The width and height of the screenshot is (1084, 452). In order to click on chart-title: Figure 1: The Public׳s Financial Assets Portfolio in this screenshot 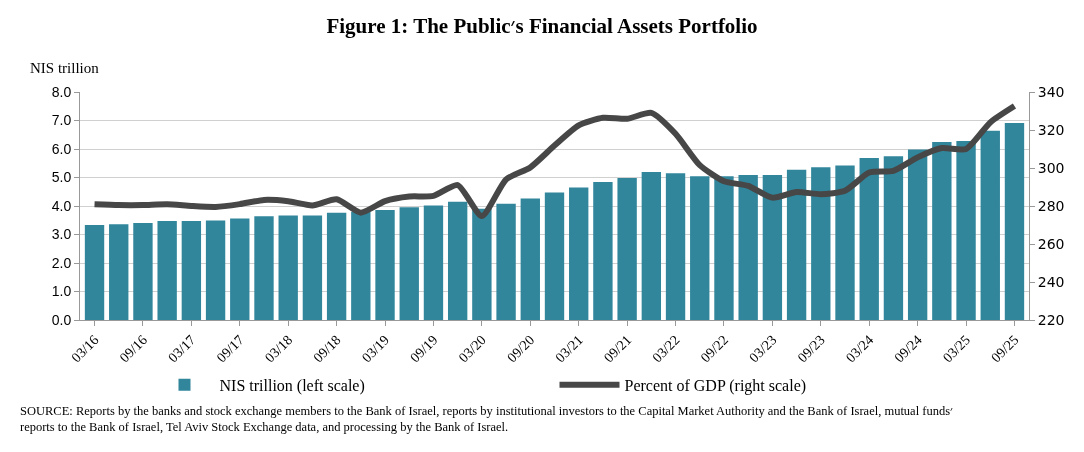, I will do `click(542, 25)`.